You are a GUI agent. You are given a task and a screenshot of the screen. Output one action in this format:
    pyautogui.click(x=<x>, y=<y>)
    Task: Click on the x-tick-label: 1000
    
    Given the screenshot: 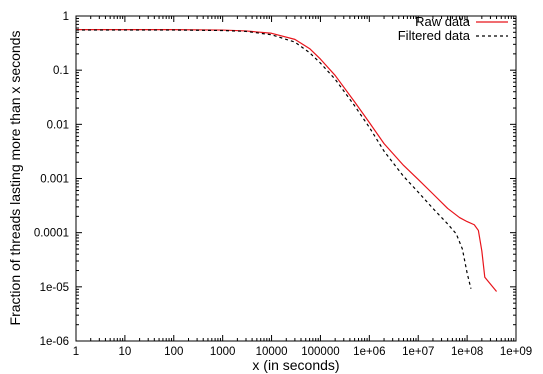 What is the action you would take?
    pyautogui.click(x=223, y=352)
    